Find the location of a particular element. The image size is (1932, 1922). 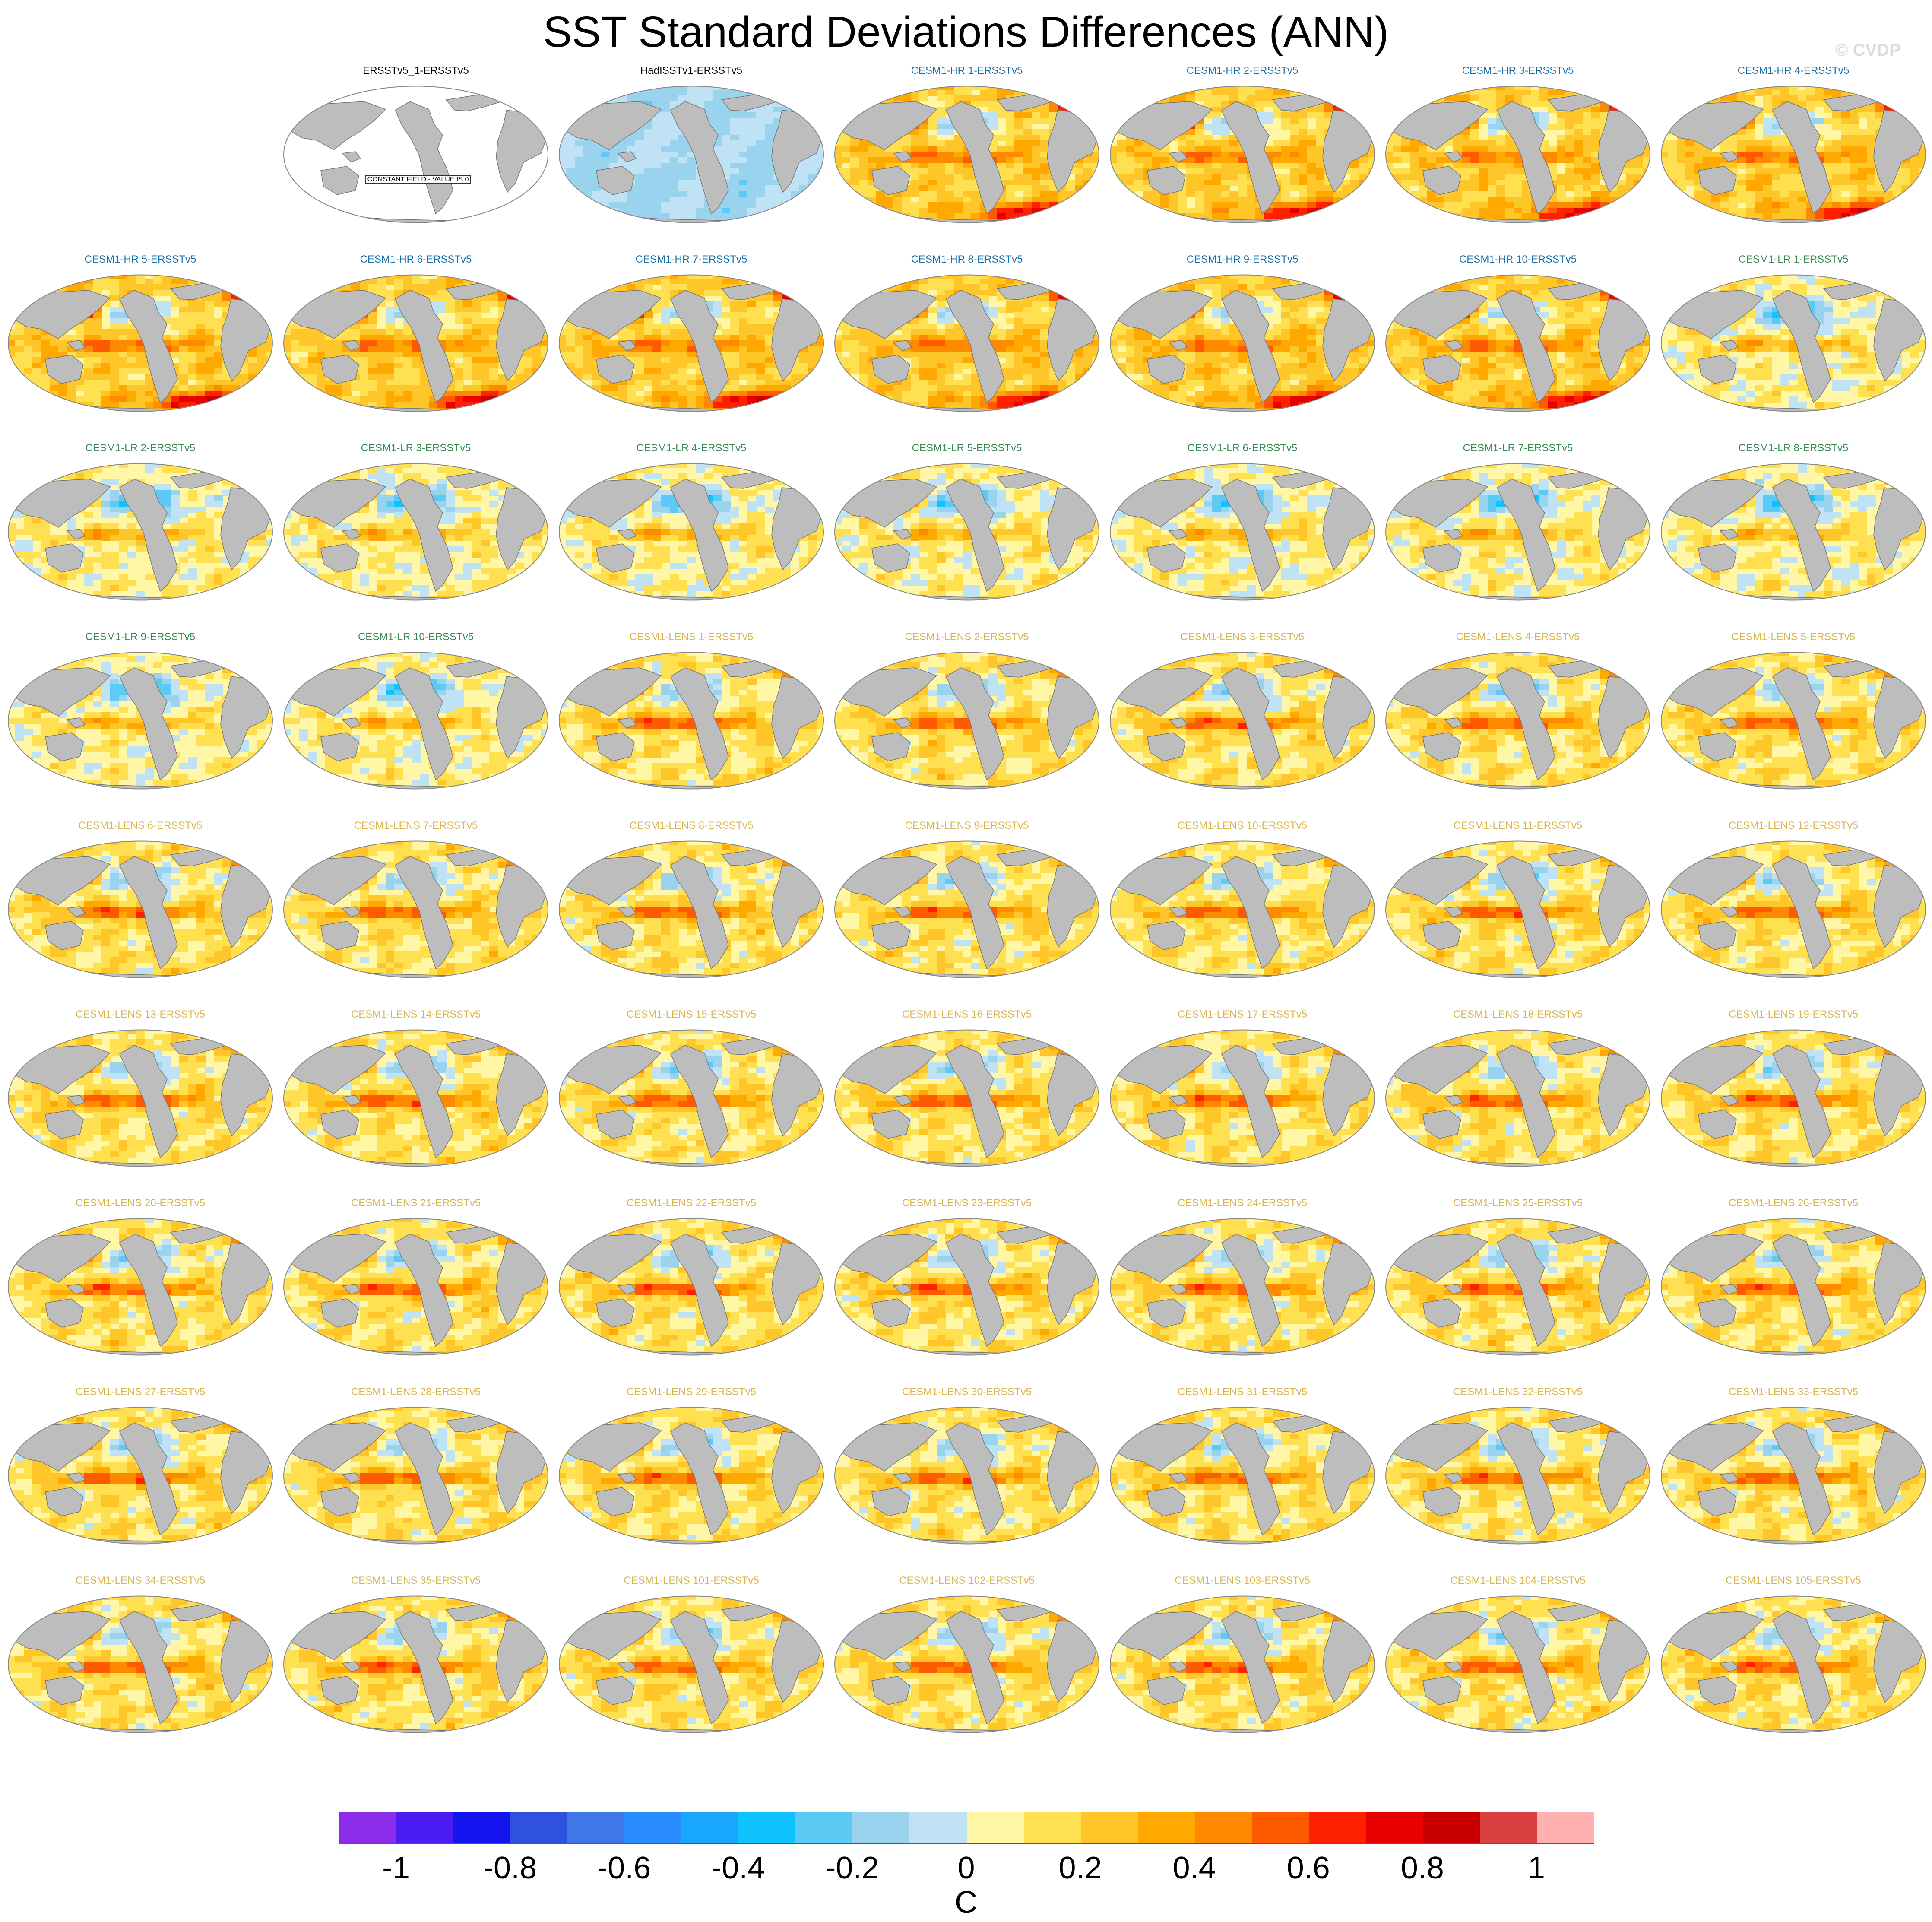

land-mass is located at coordinates (148, 346).